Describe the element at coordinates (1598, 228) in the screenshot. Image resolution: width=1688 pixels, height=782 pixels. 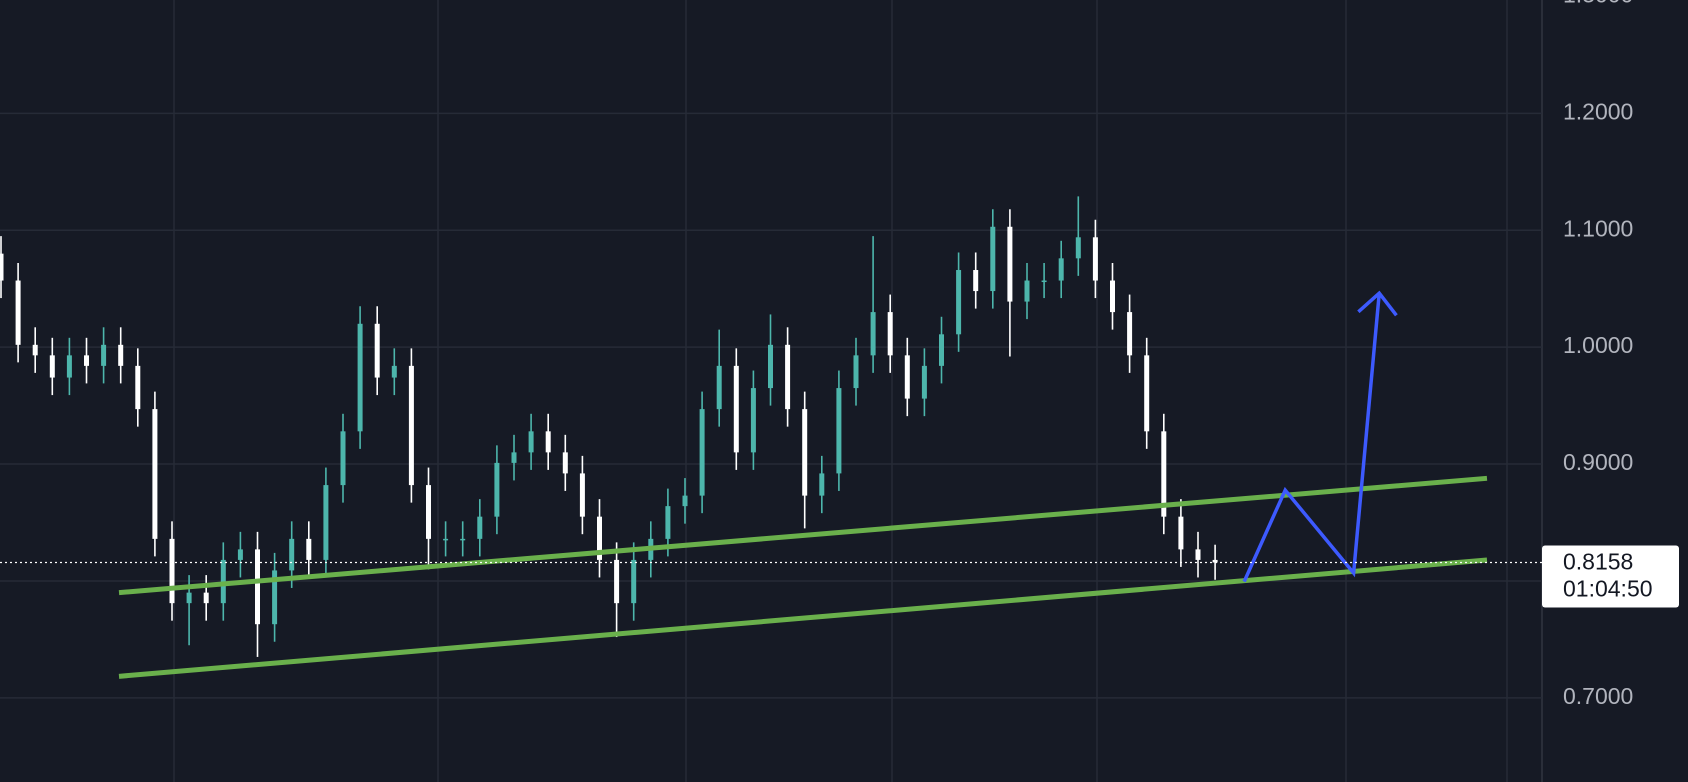
I see `y-tick-label: 1.1000` at that location.